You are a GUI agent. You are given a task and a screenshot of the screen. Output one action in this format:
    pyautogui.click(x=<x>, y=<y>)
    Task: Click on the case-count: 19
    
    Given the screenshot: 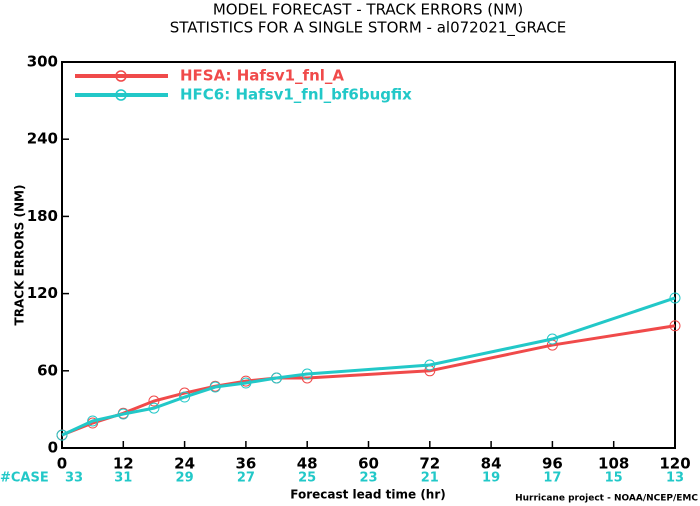 What is the action you would take?
    pyautogui.click(x=491, y=478)
    